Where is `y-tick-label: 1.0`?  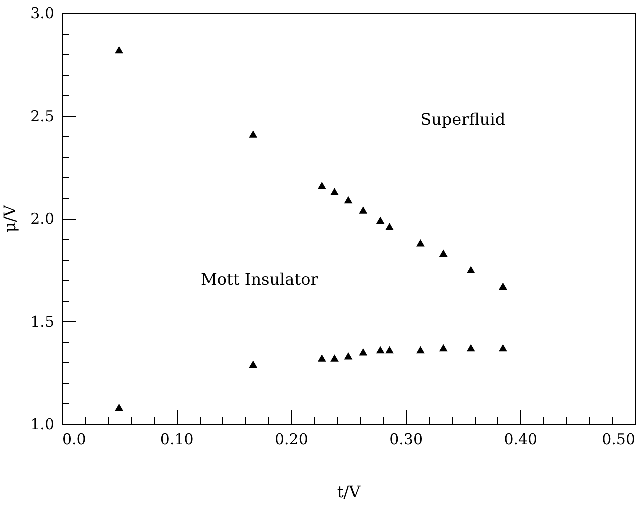 y-tick-label: 1.0 is located at coordinates (42, 425).